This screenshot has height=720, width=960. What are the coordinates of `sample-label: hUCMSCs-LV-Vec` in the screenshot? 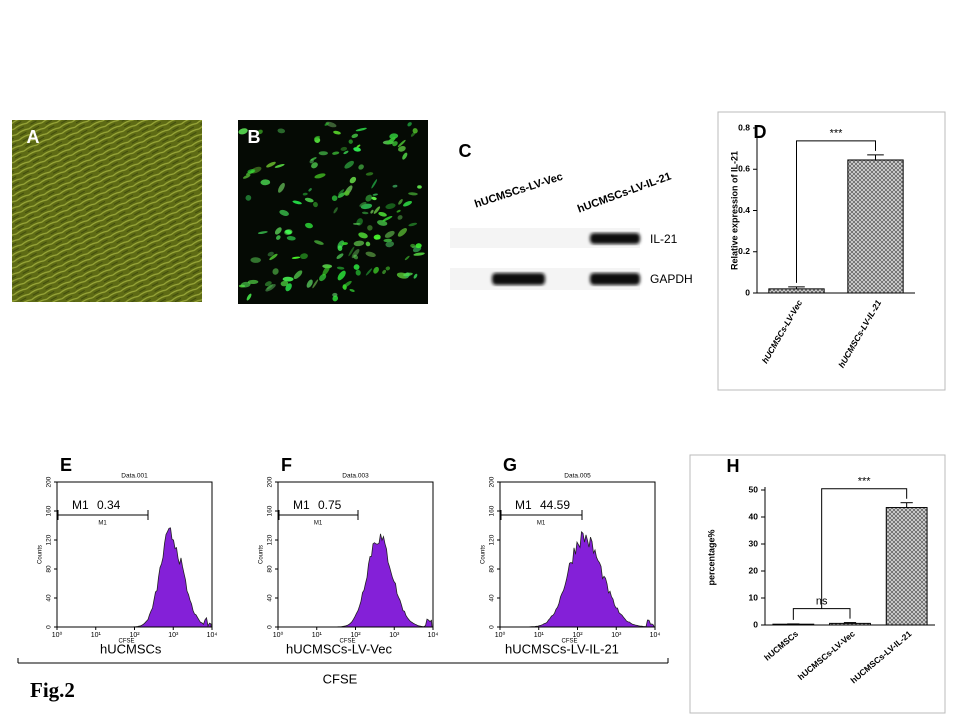 It's located at (339, 648).